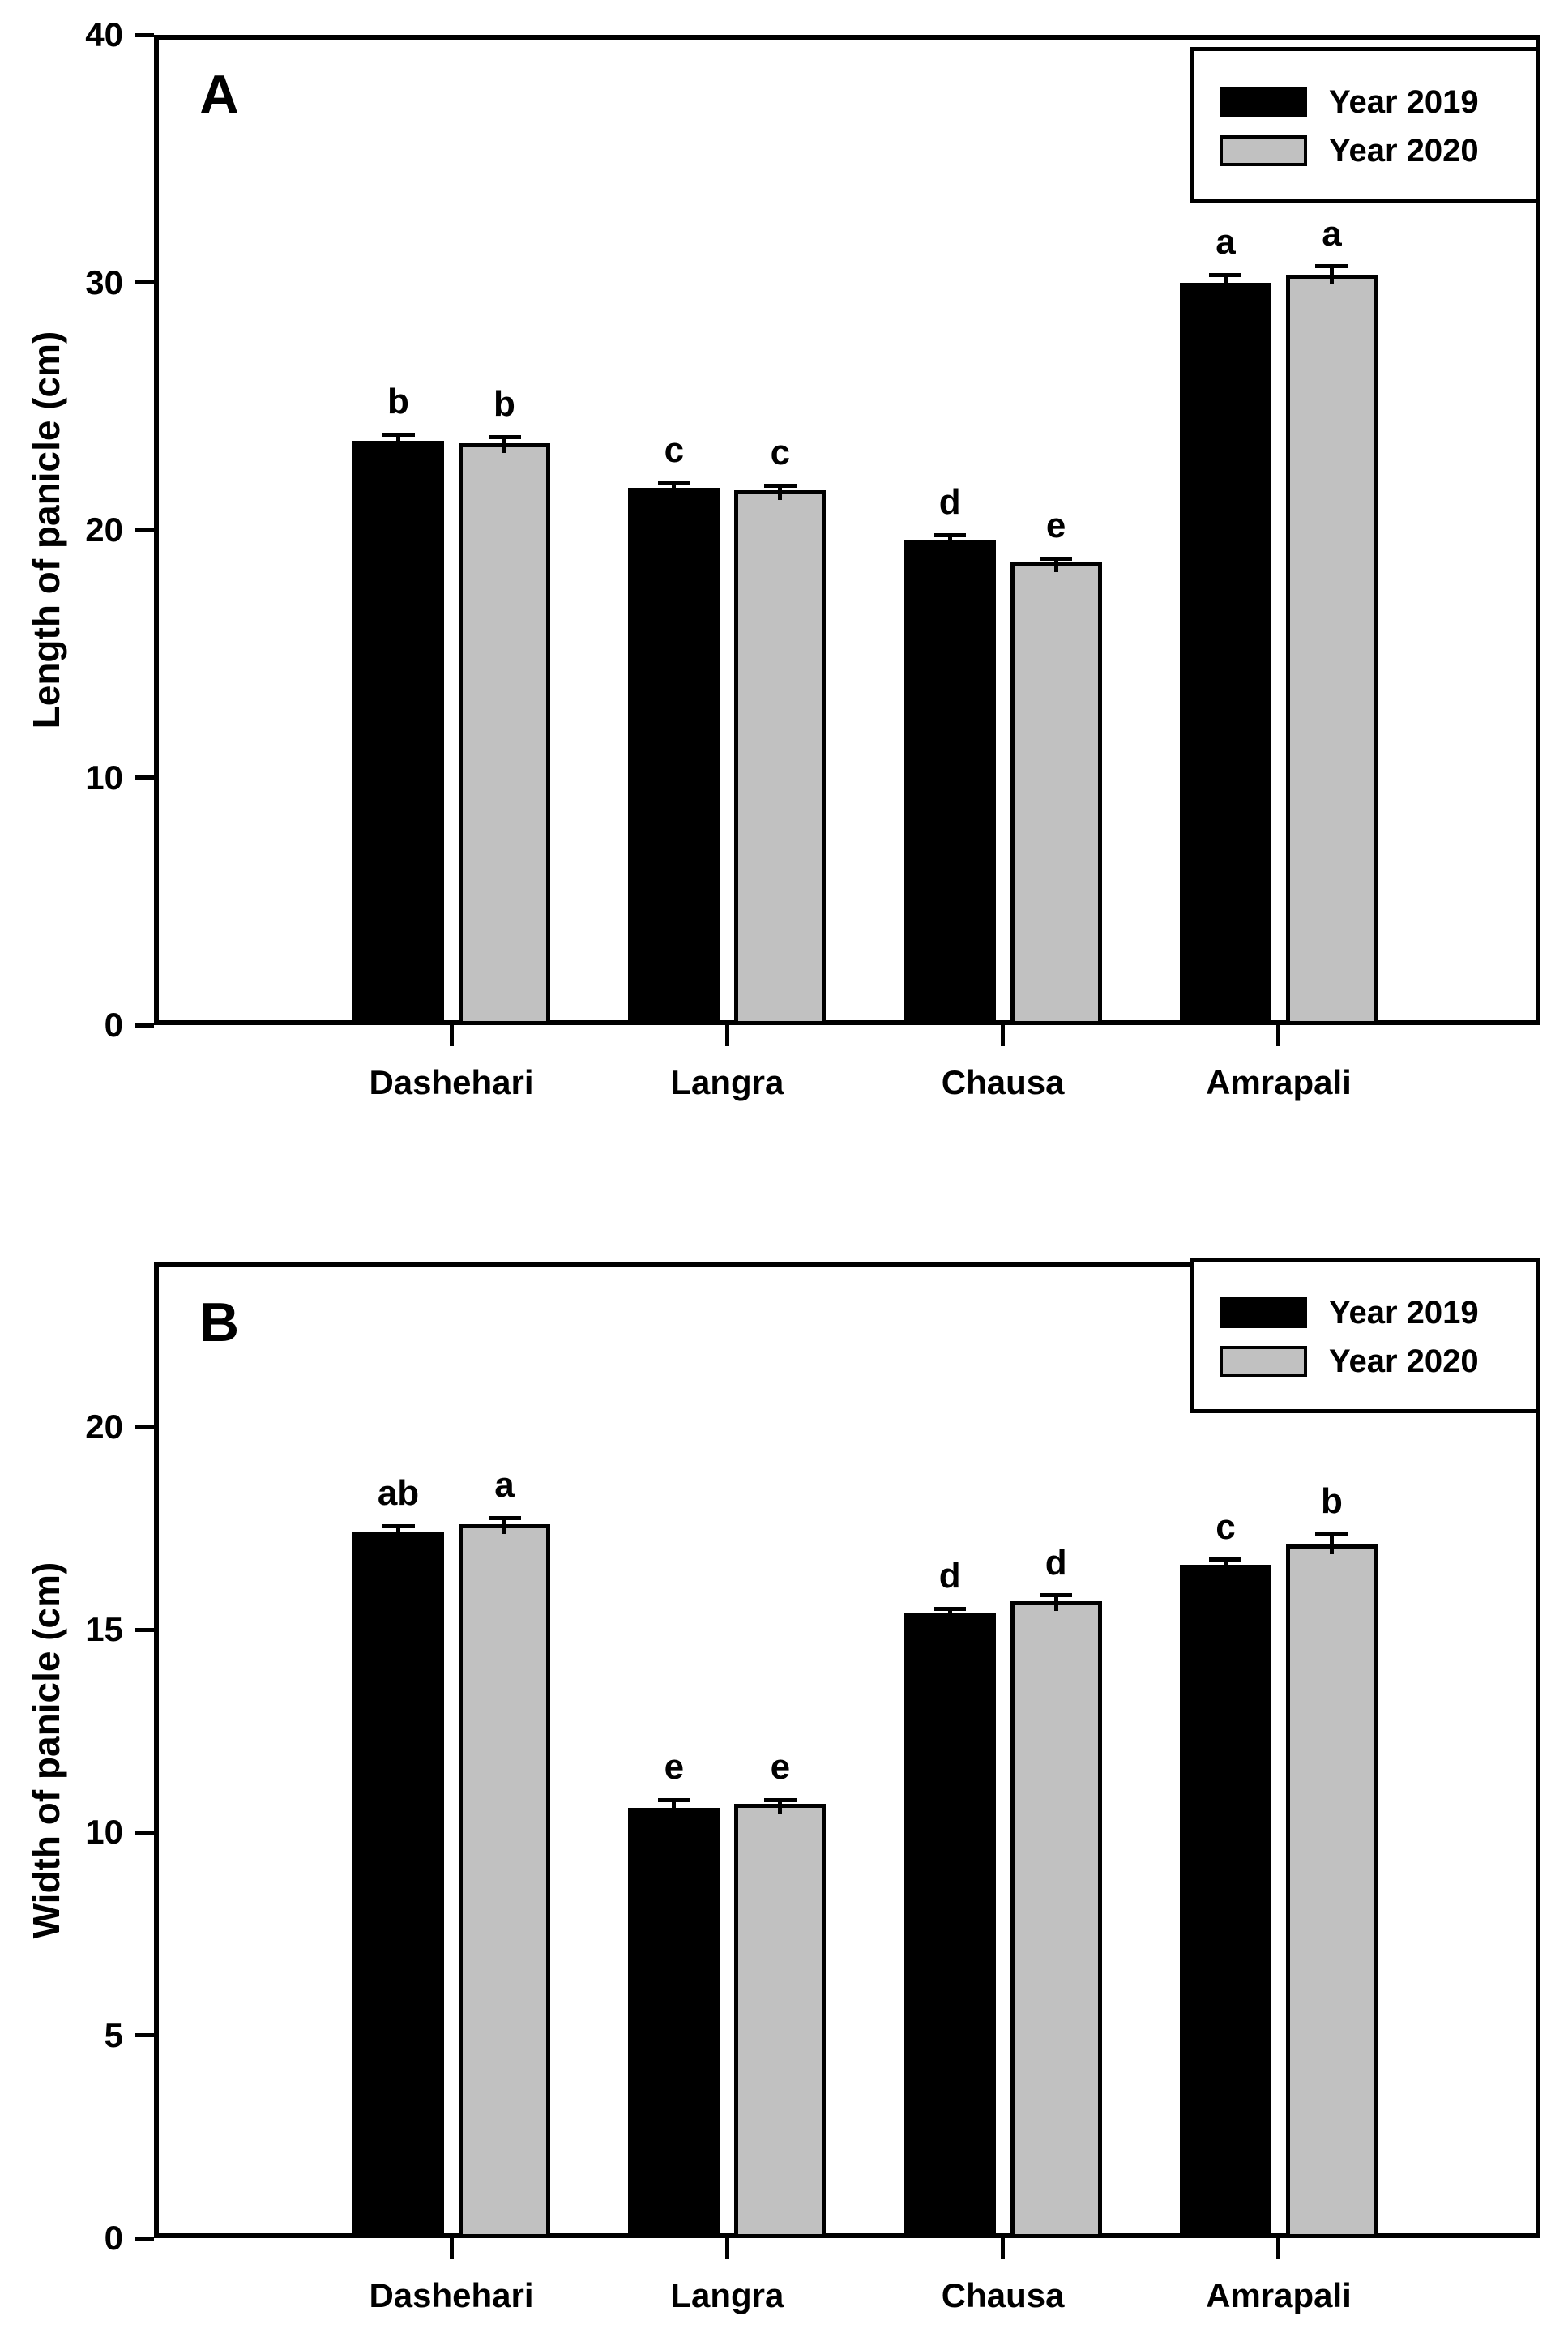 Image resolution: width=1568 pixels, height=2337 pixels. What do you see at coordinates (1003, 1082) in the screenshot?
I see `category-label: Chausa` at bounding box center [1003, 1082].